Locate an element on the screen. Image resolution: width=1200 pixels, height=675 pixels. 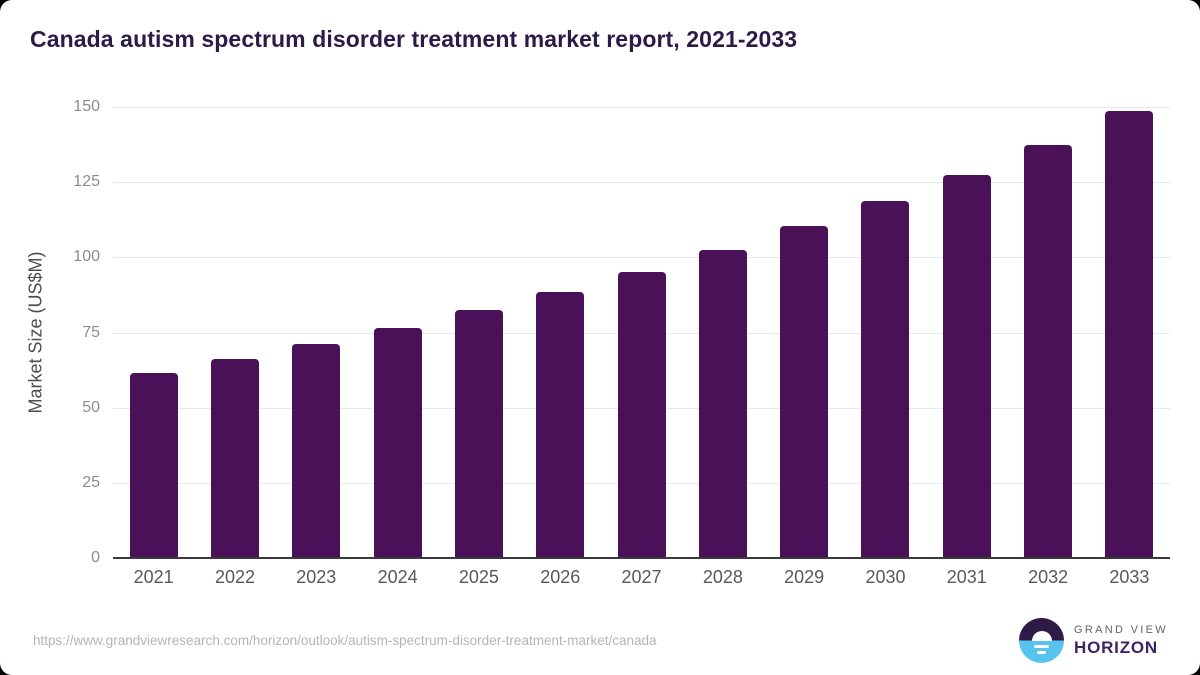
x-label-2031: 2031 is located at coordinates (966, 577).